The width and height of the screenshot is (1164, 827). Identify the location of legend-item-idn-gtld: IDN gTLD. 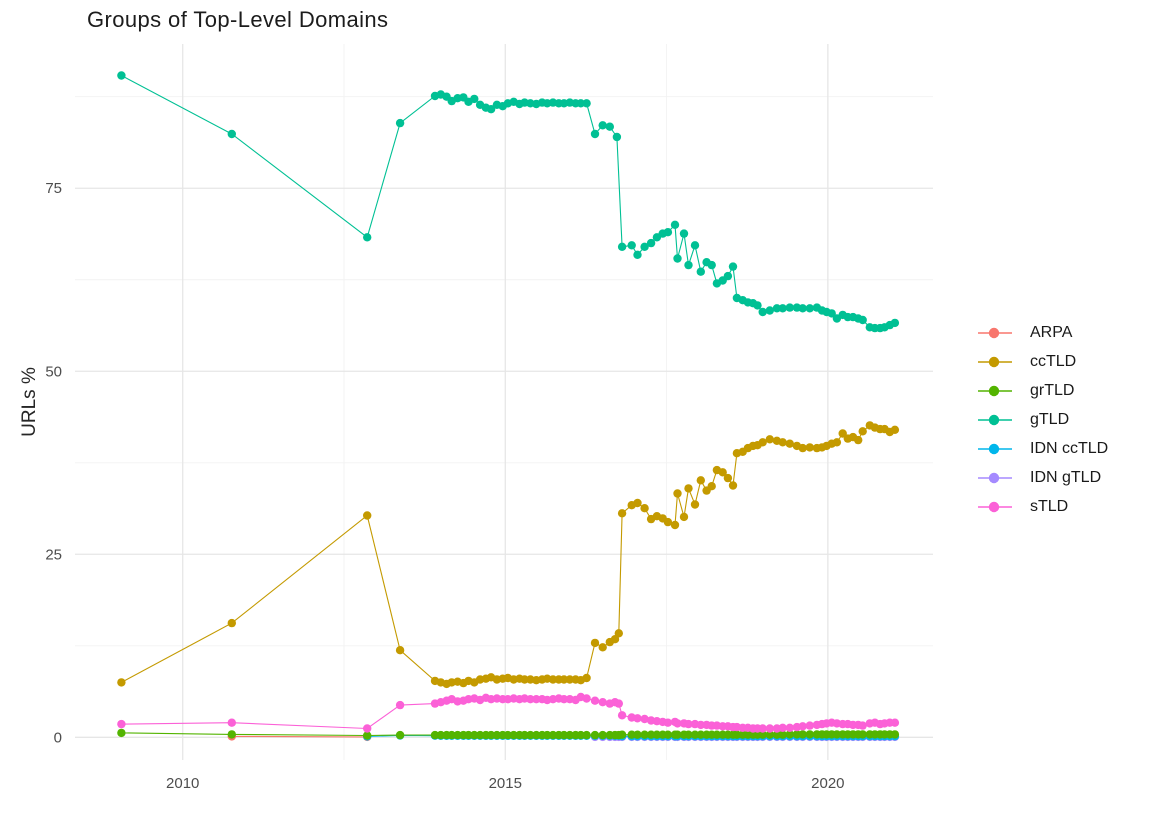
(1042, 477).